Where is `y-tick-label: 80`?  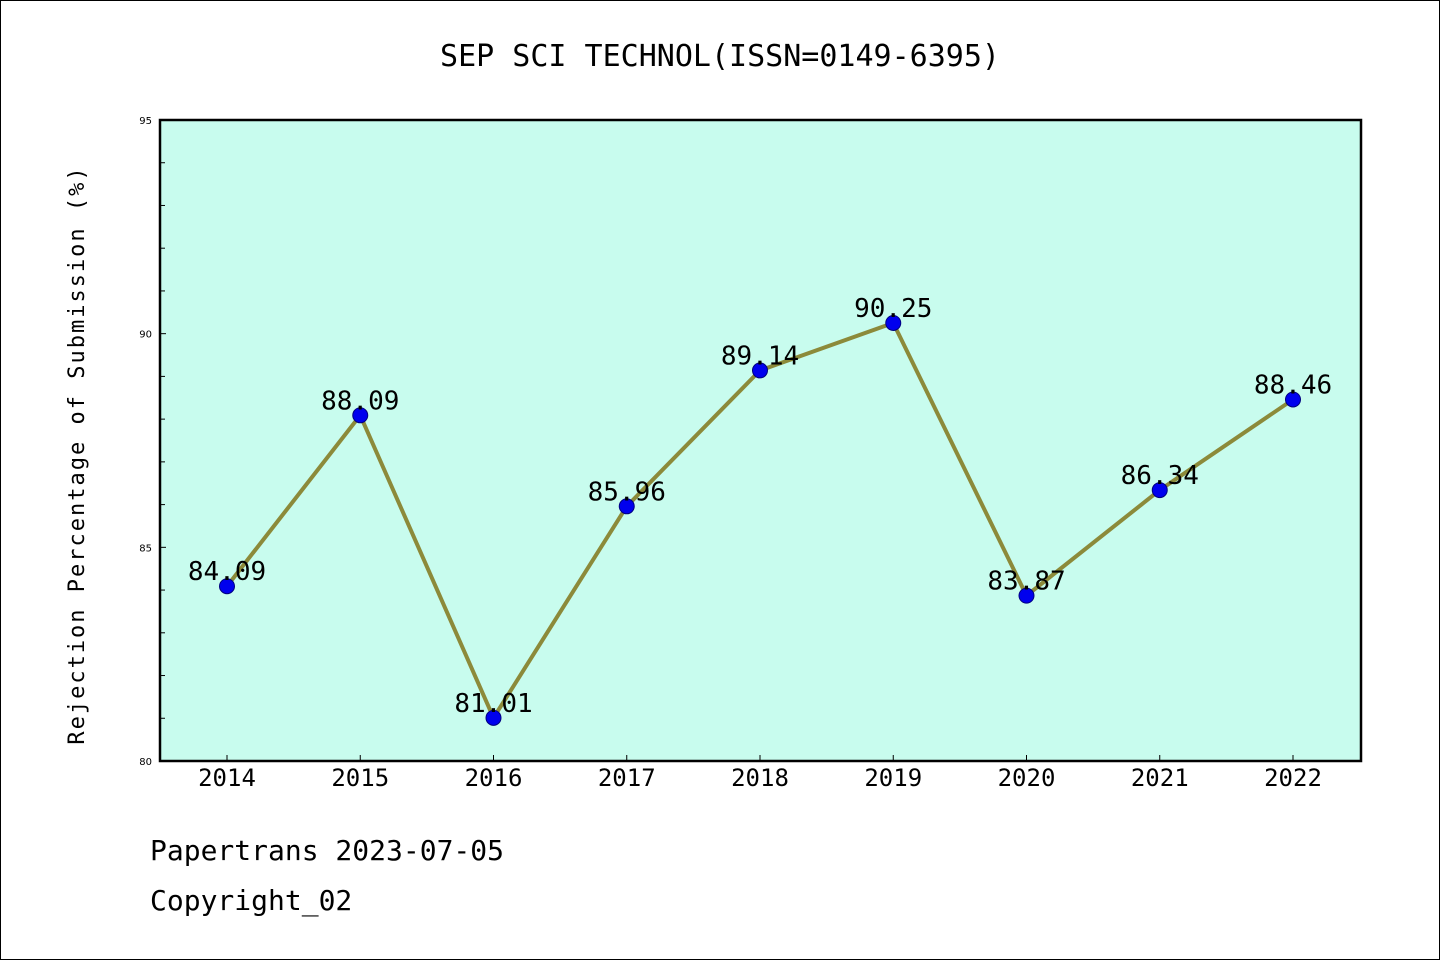
y-tick-label: 80 is located at coordinates (145, 762).